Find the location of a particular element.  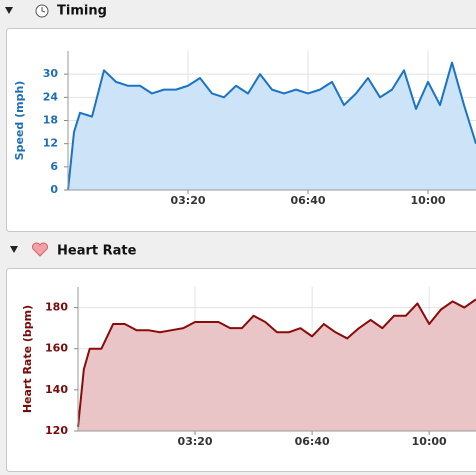

section-title: Timing is located at coordinates (82, 11).